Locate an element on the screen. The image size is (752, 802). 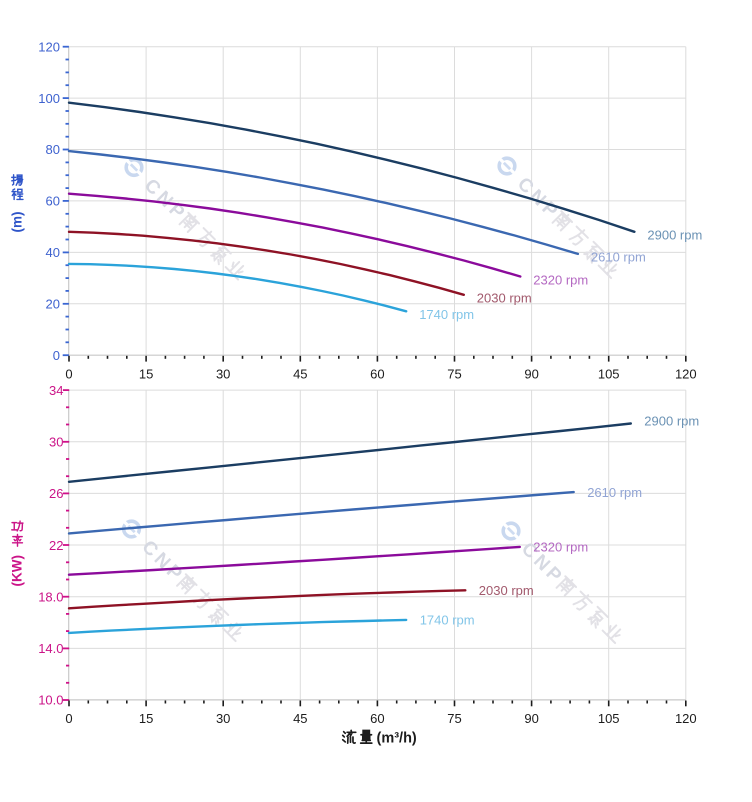
svg-text: (m³/h) is located at coordinates (397, 739).